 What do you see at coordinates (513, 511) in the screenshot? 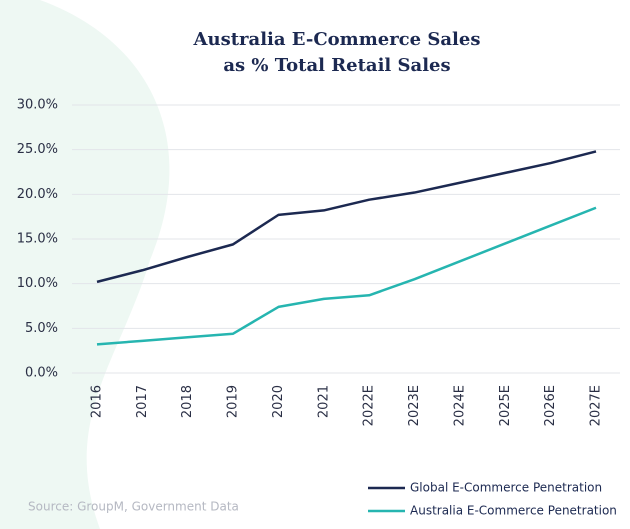
I see `legend-label: Australia E-Commerce Penetration` at bounding box center [513, 511].